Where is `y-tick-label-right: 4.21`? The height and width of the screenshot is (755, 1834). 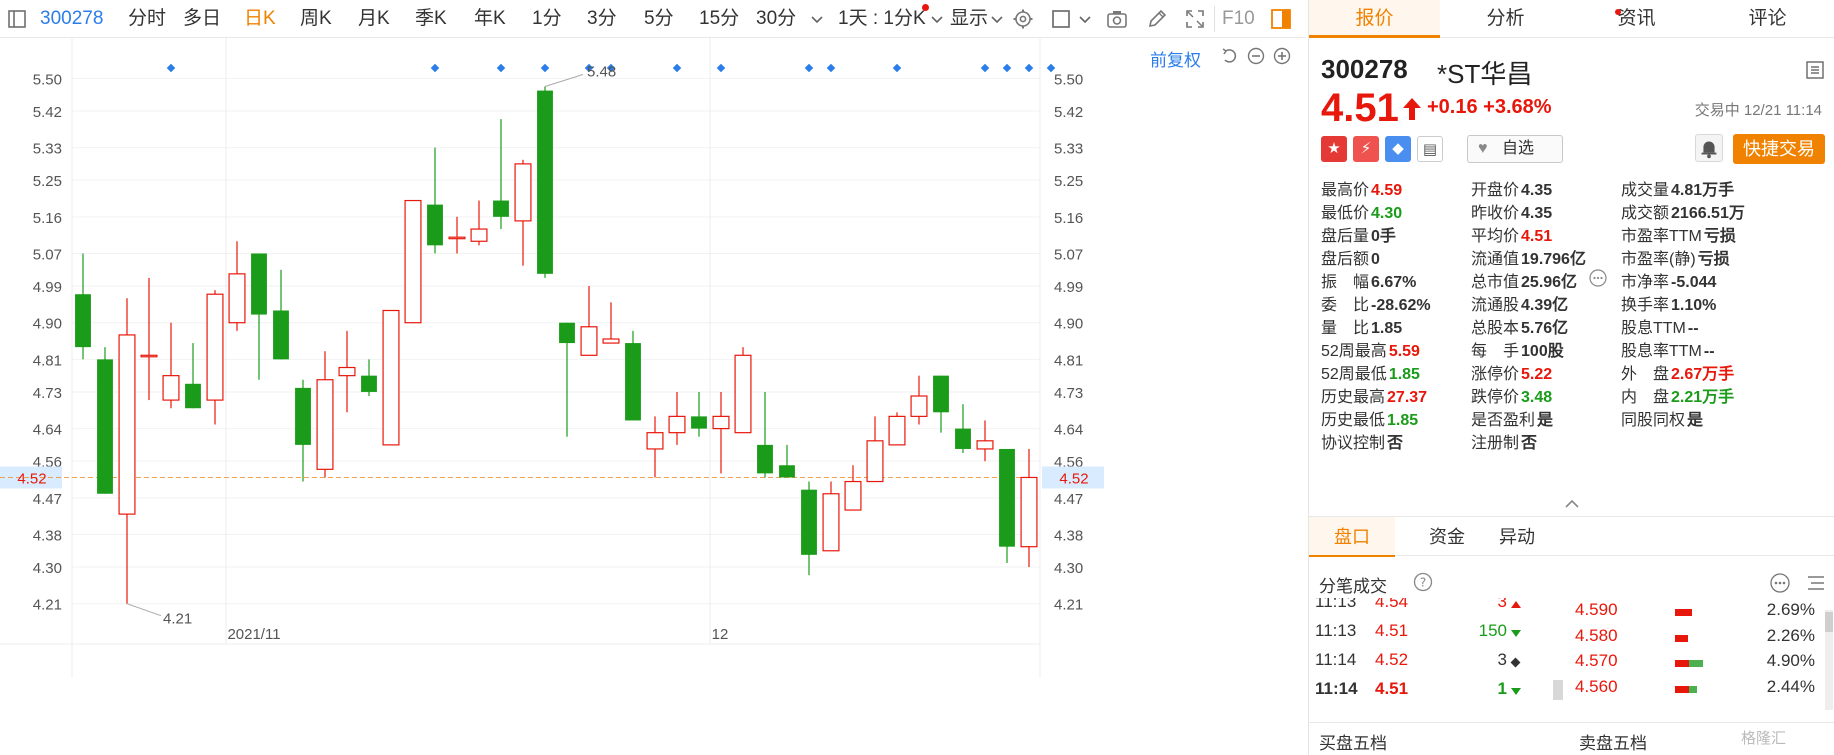
y-tick-label-right: 4.21 is located at coordinates (1068, 605).